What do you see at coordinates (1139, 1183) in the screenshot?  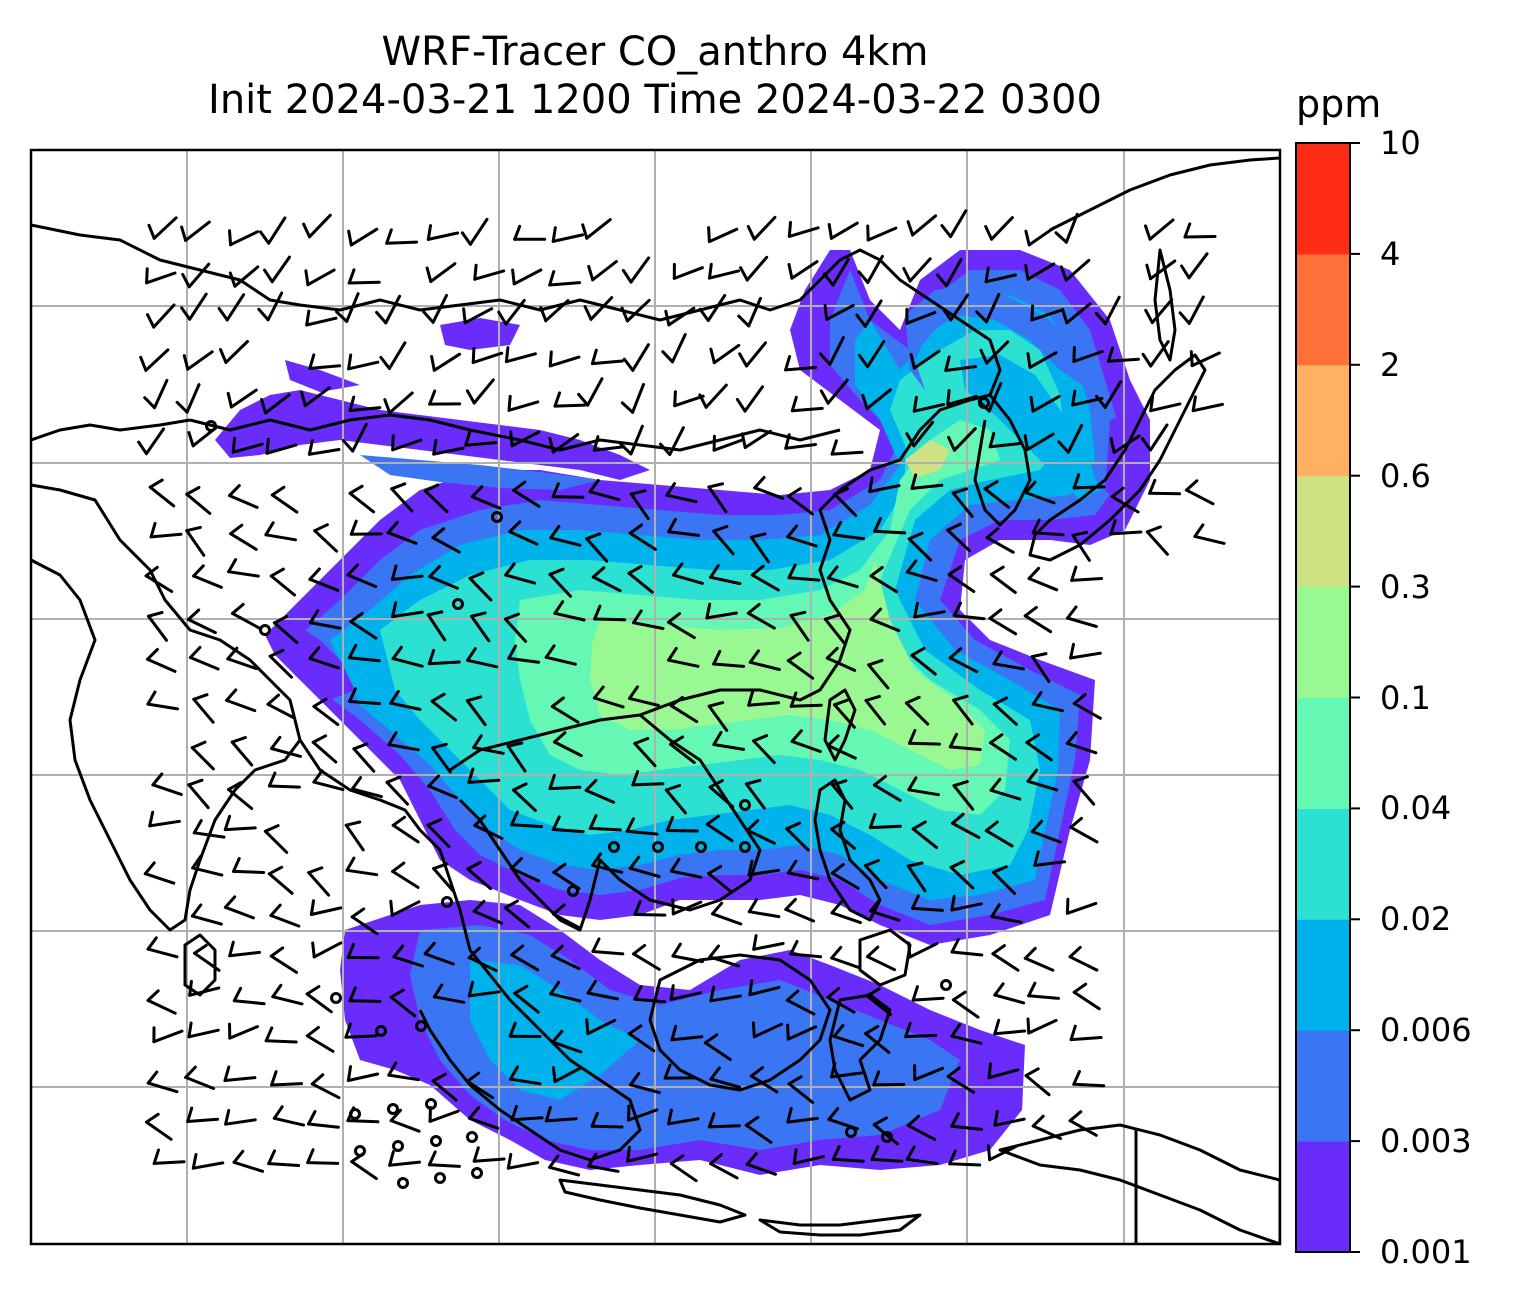 I see `coast-newguinea` at bounding box center [1139, 1183].